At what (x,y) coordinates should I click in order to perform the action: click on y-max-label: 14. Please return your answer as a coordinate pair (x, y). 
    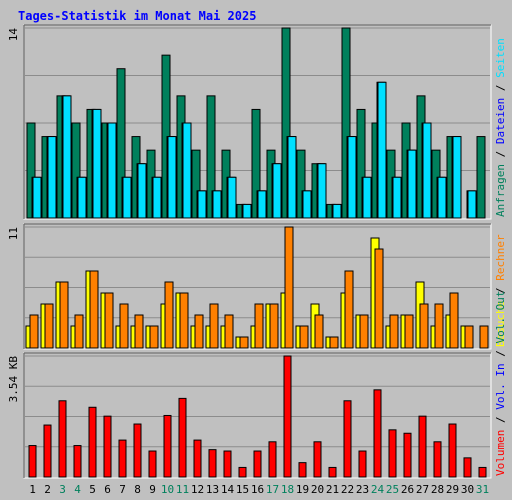
    Looking at the image, I should click on (13, 35).